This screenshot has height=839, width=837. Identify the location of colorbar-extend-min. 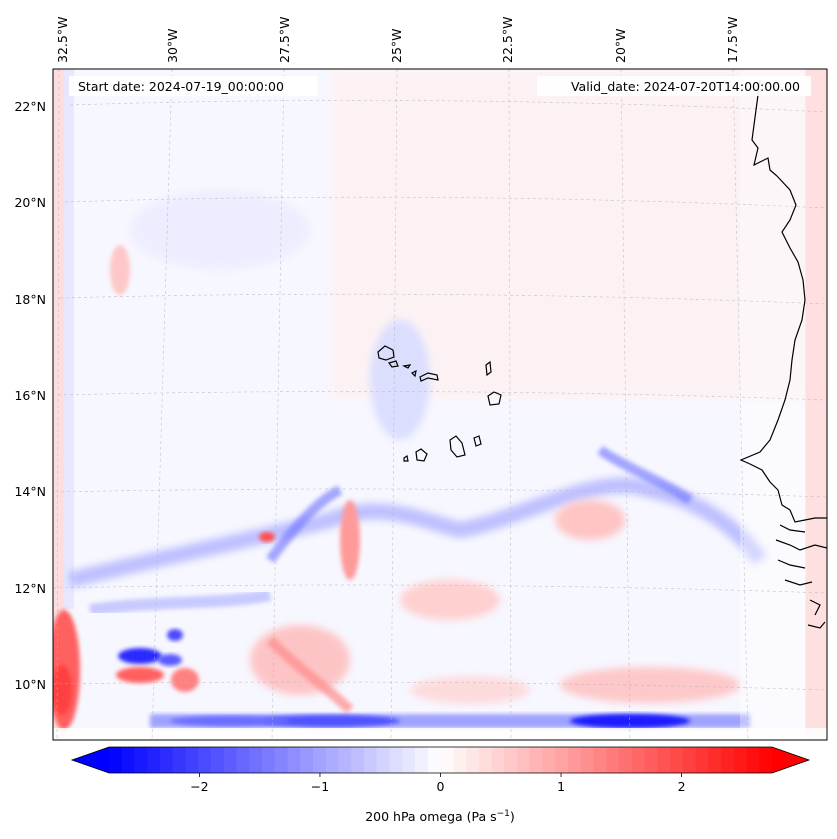
(90, 760).